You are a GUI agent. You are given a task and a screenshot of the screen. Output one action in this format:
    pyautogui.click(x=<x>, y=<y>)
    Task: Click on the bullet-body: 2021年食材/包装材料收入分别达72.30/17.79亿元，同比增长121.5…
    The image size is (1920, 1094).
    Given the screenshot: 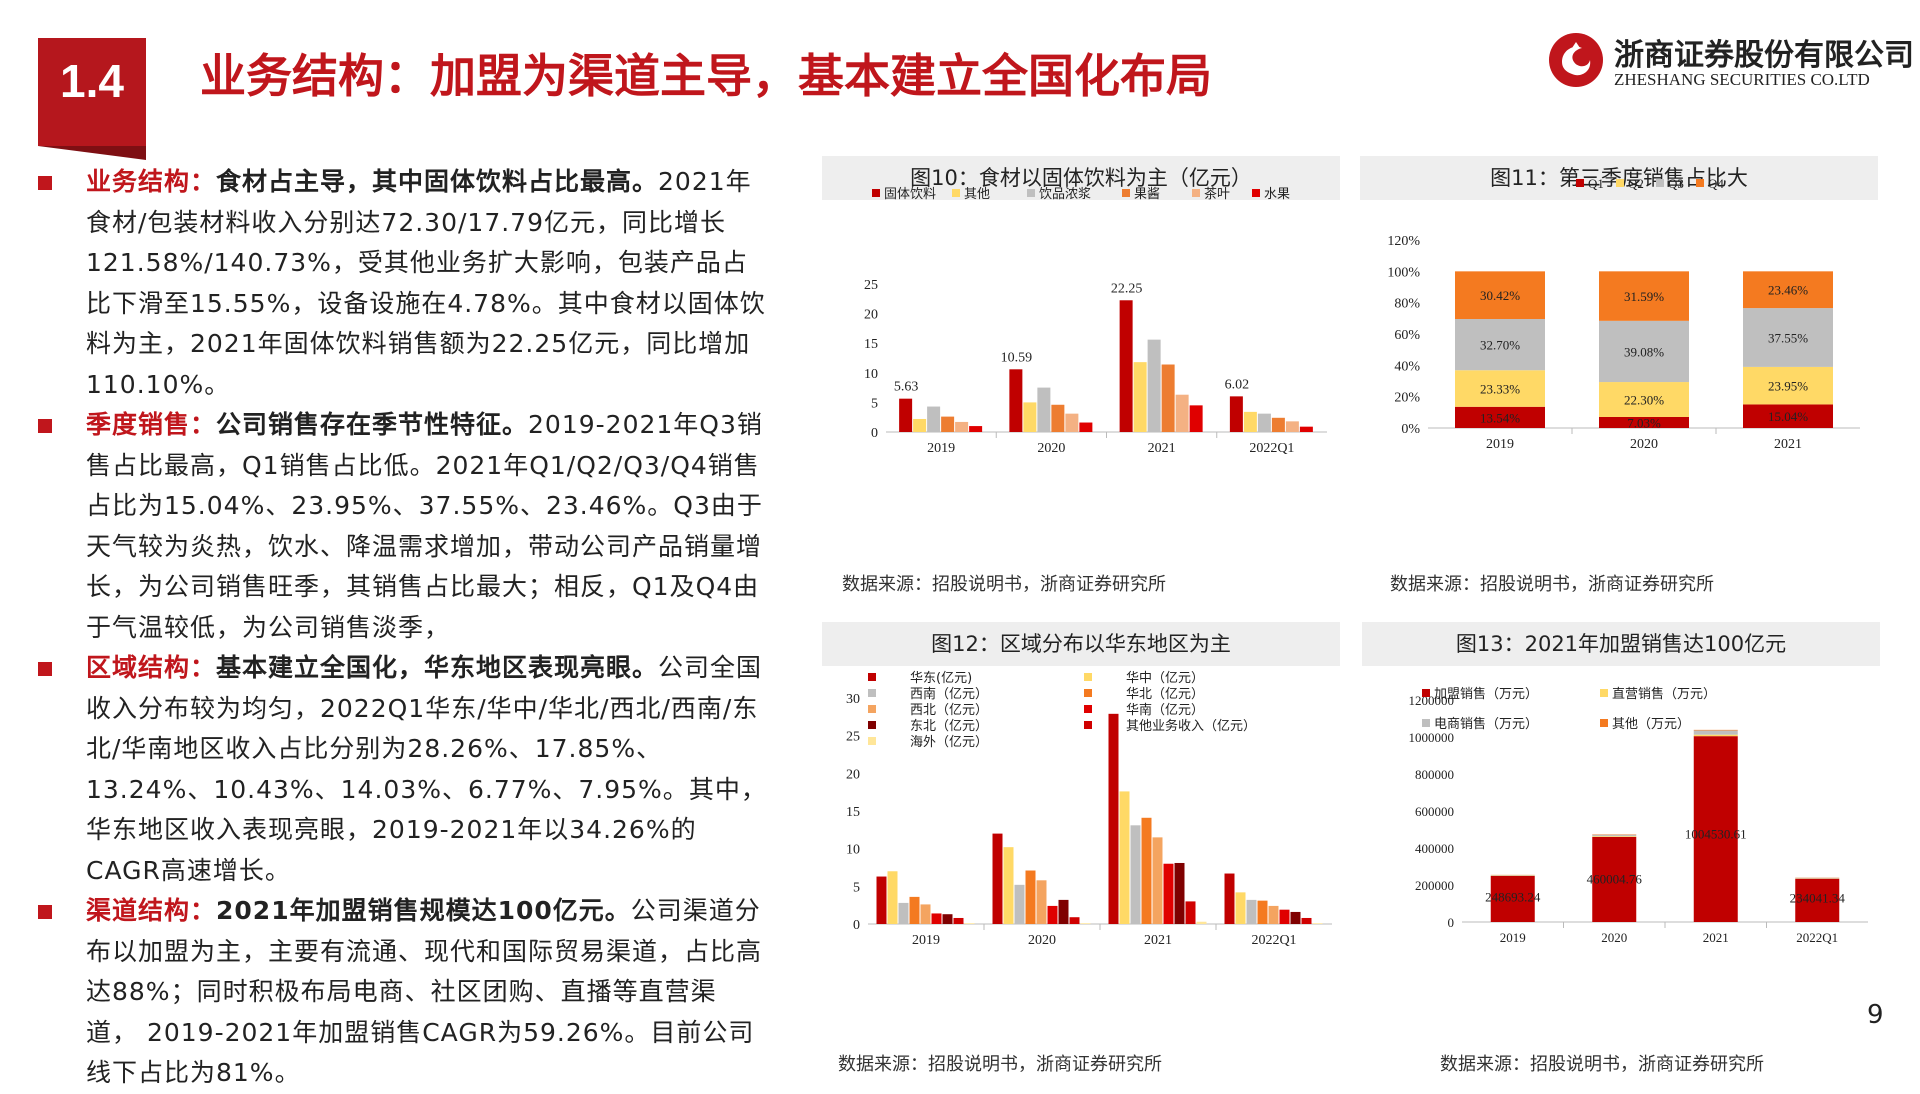 What is the action you would take?
    pyautogui.click(x=426, y=283)
    